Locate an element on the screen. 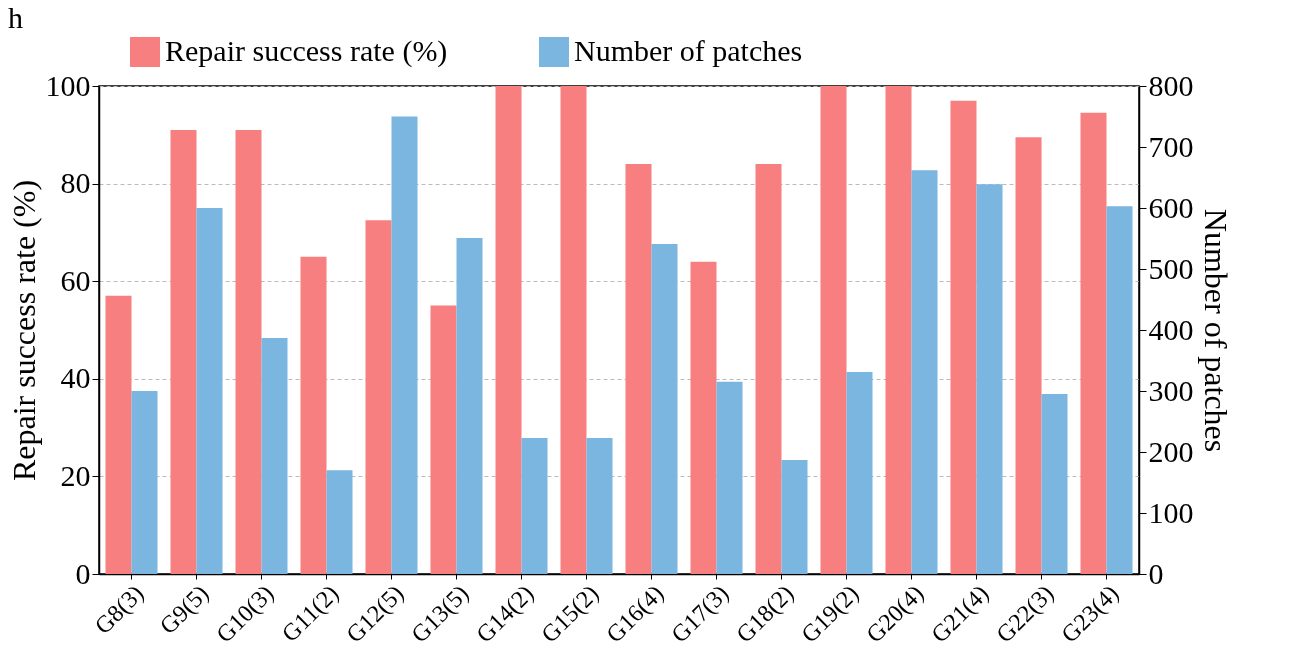  y2-tick-label: 600 is located at coordinates (1171, 207).